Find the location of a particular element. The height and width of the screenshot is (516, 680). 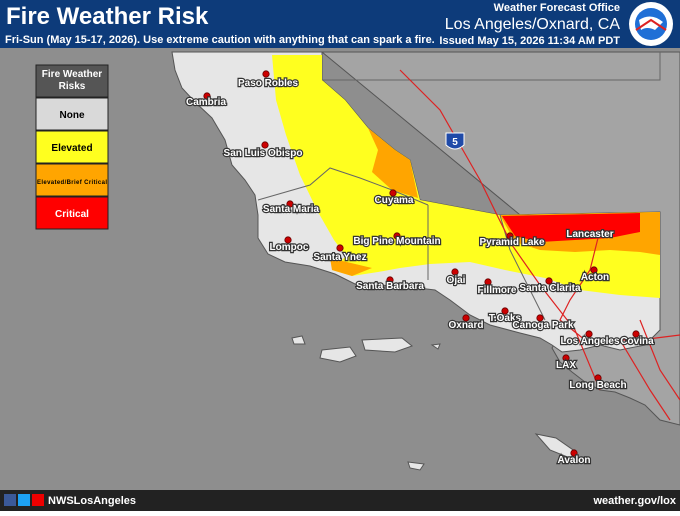

city-label: Cambria is located at coordinates (206, 102).